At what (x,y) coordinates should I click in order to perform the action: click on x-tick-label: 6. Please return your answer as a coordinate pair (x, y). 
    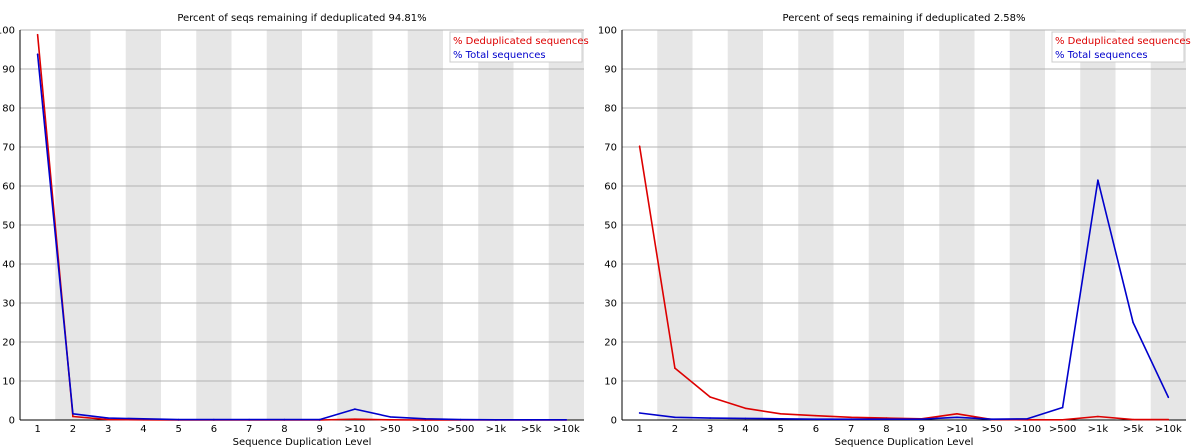
    Looking at the image, I should click on (214, 429).